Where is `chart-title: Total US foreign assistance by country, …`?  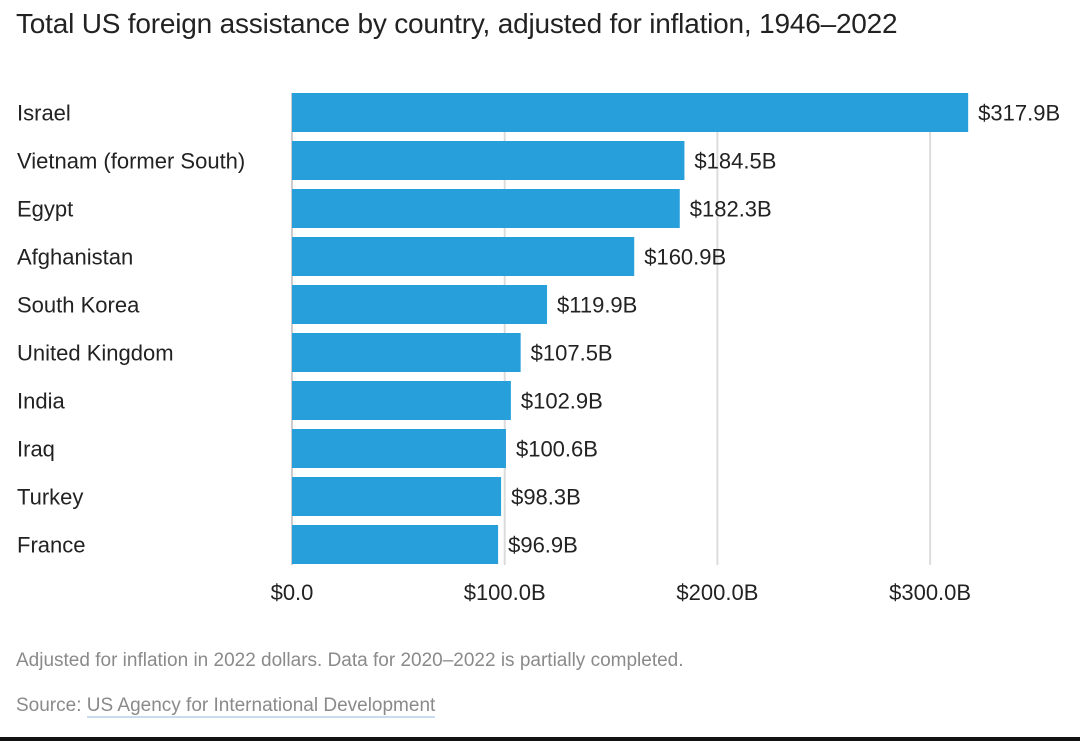 chart-title: Total US foreign assistance by country, … is located at coordinates (457, 23).